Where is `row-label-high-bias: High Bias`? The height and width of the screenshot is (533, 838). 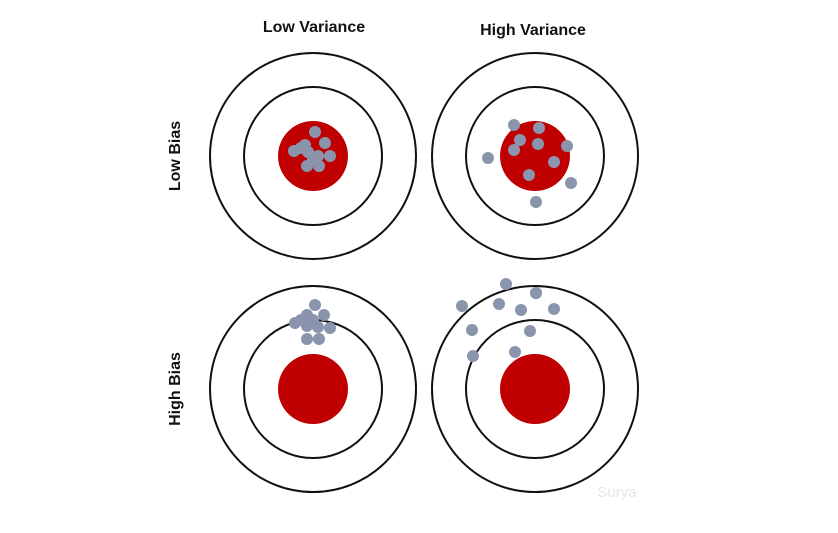
row-label-high-bias: High Bias is located at coordinates (175, 389).